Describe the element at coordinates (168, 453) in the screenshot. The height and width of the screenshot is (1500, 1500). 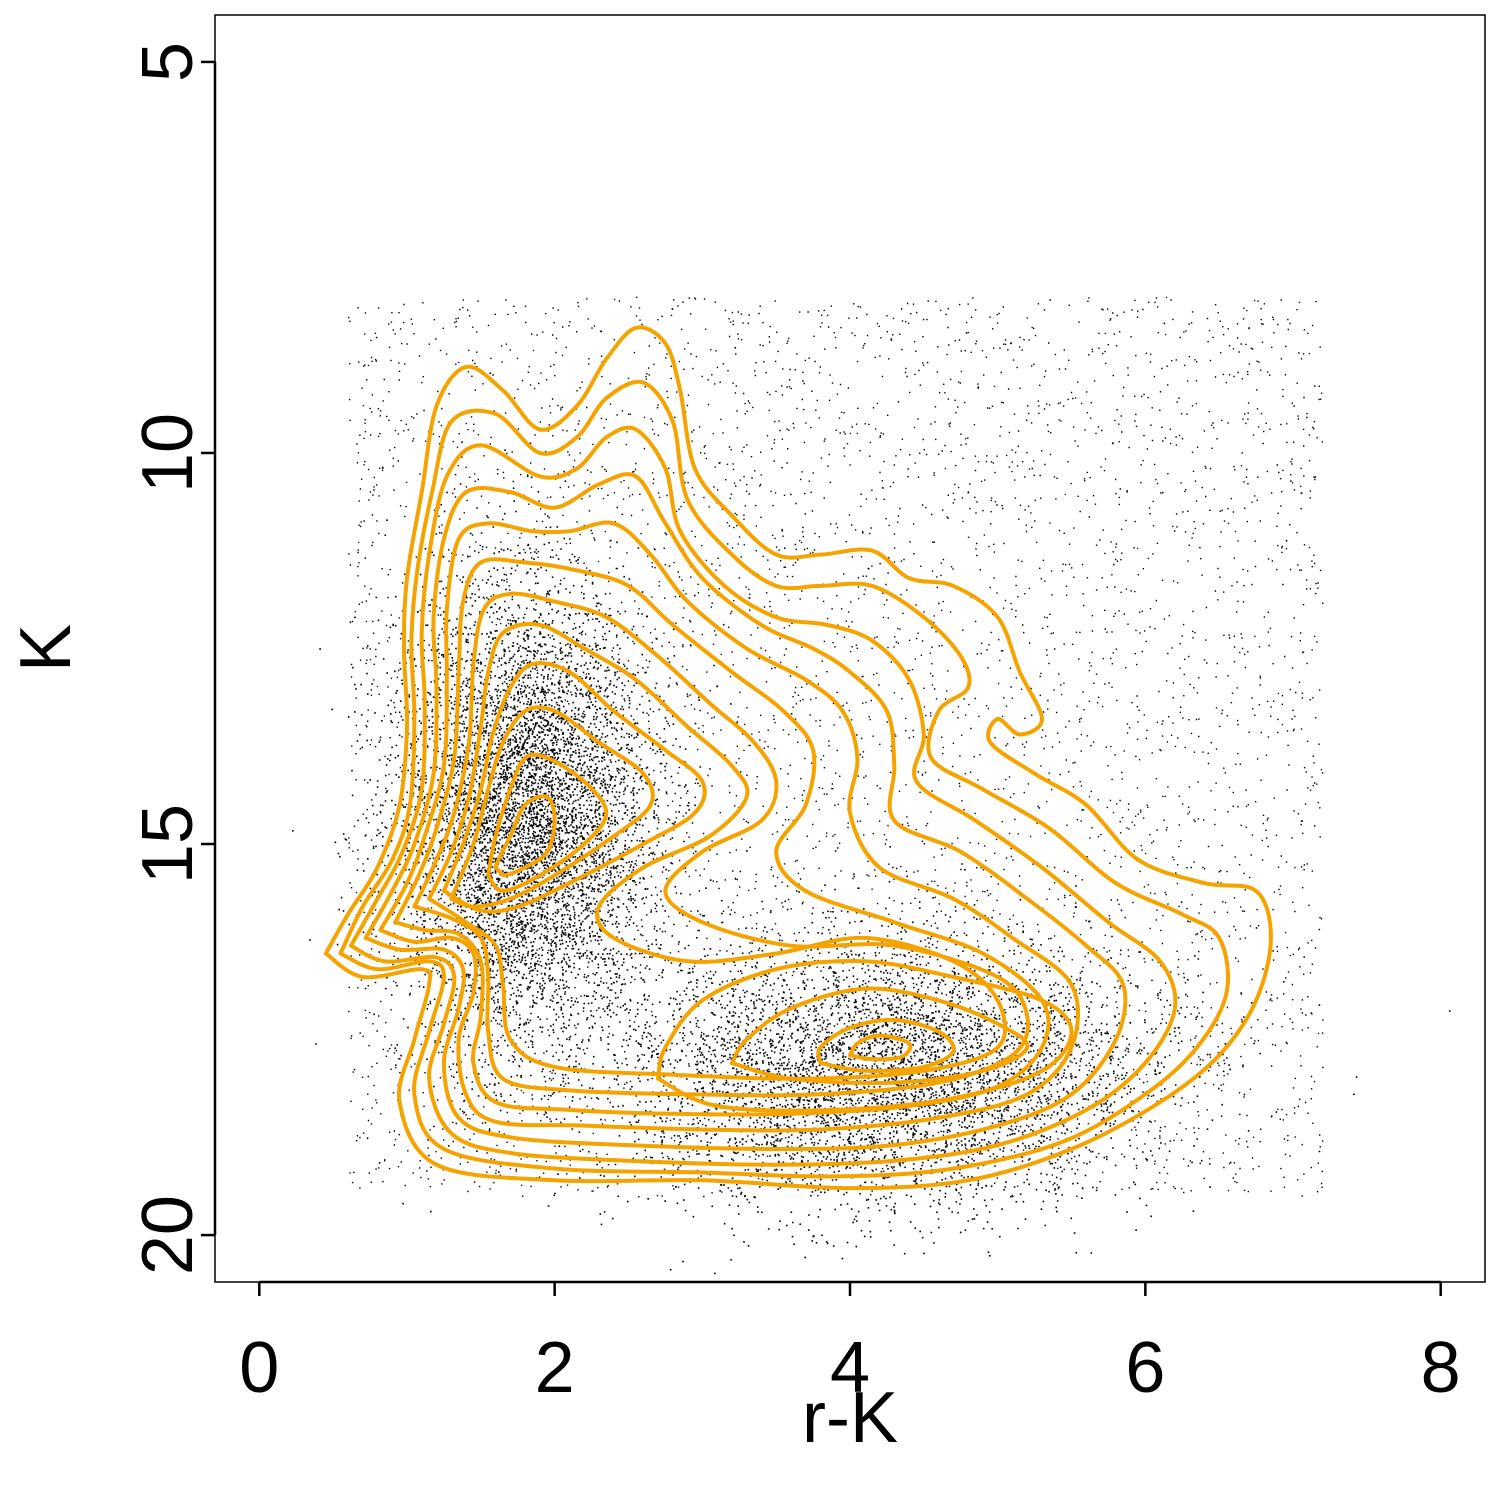
I see `y-tick-label: 10` at that location.